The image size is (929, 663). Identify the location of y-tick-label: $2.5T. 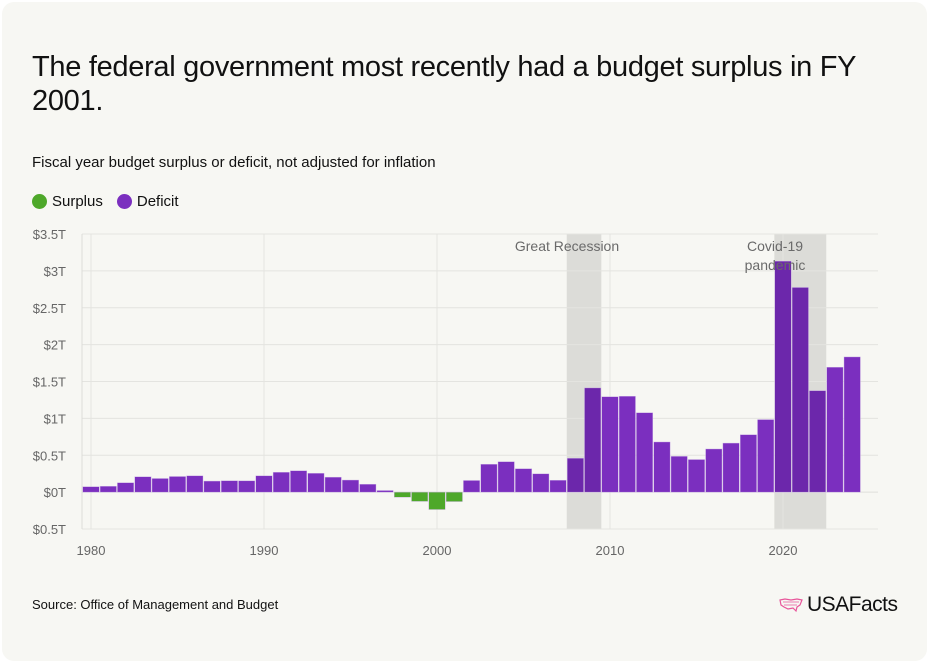
(49, 308).